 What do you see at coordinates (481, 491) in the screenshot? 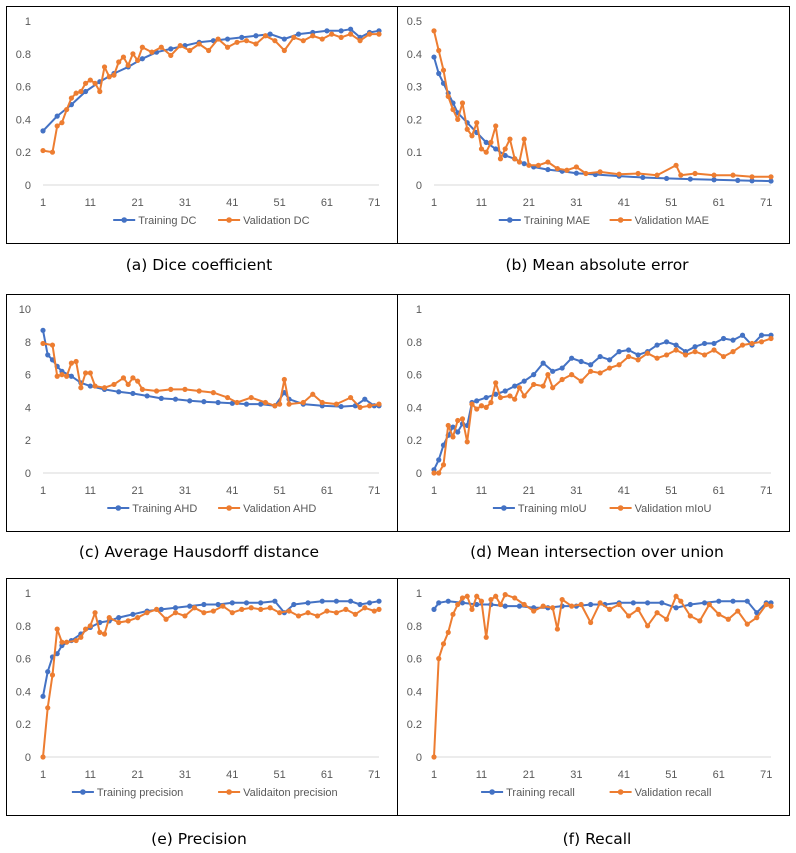
I see `miou-xtick-label: 11` at bounding box center [481, 491].